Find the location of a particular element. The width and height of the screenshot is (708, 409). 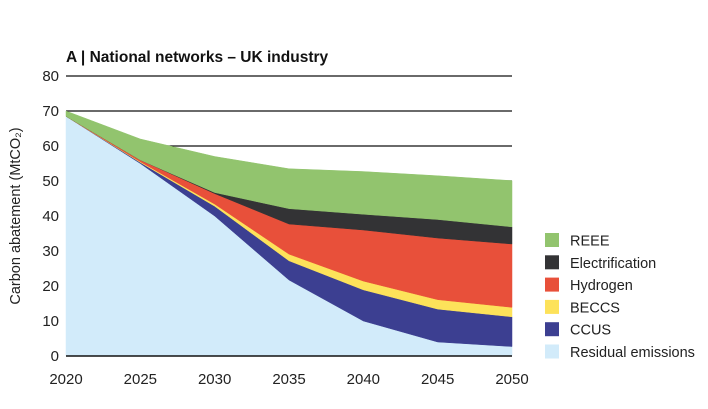

legend-label: Hydrogen is located at coordinates (601, 286).